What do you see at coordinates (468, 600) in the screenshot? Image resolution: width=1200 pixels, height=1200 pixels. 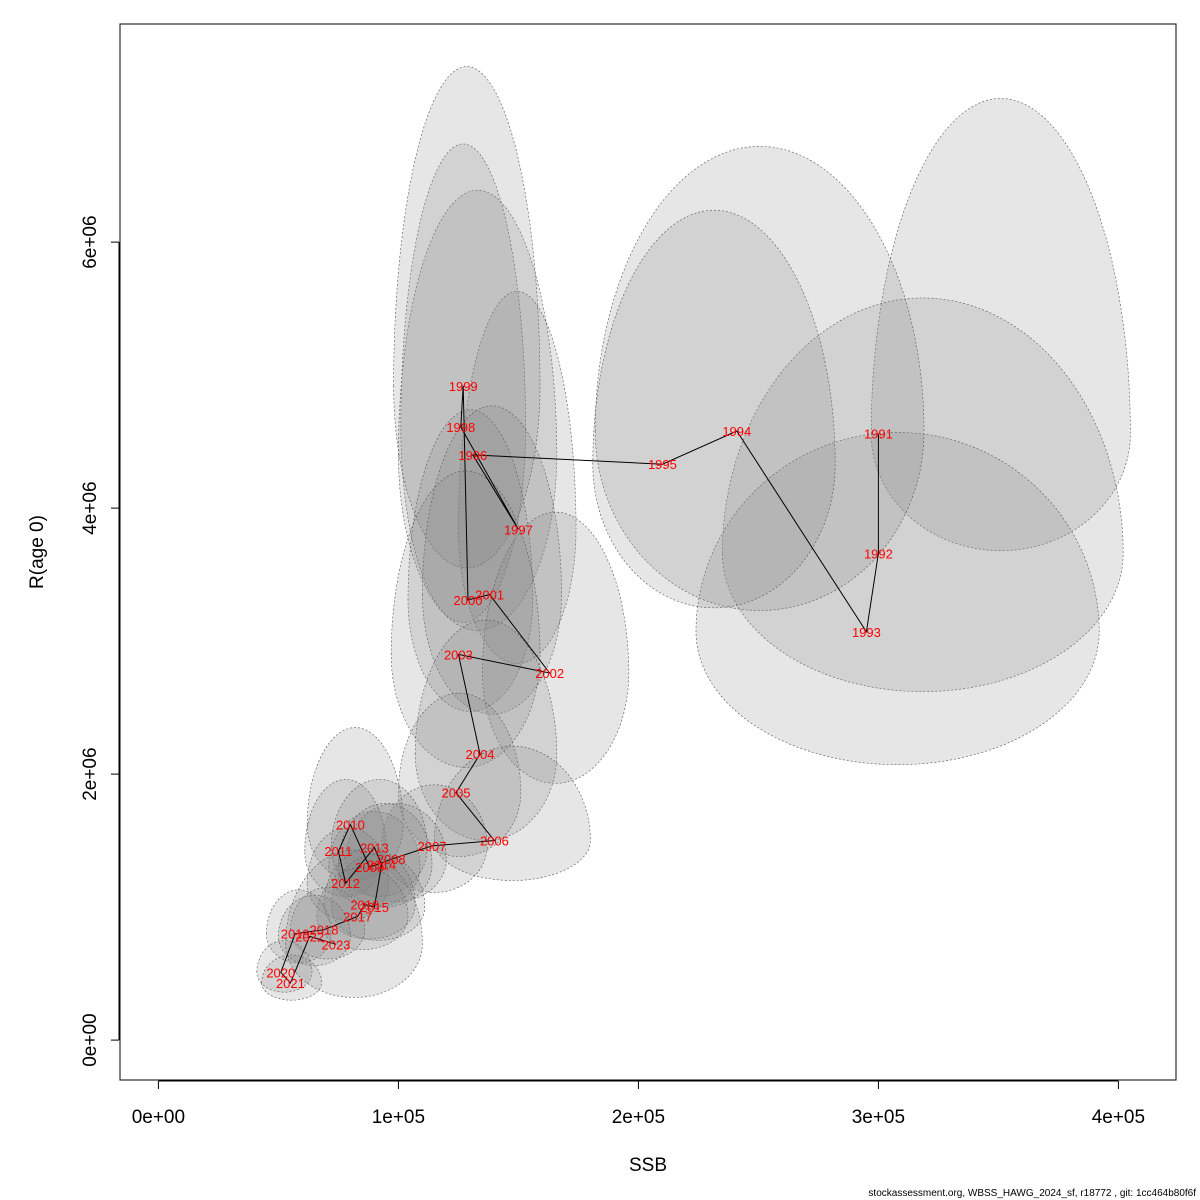 I see `year-label-2000: 2000` at bounding box center [468, 600].